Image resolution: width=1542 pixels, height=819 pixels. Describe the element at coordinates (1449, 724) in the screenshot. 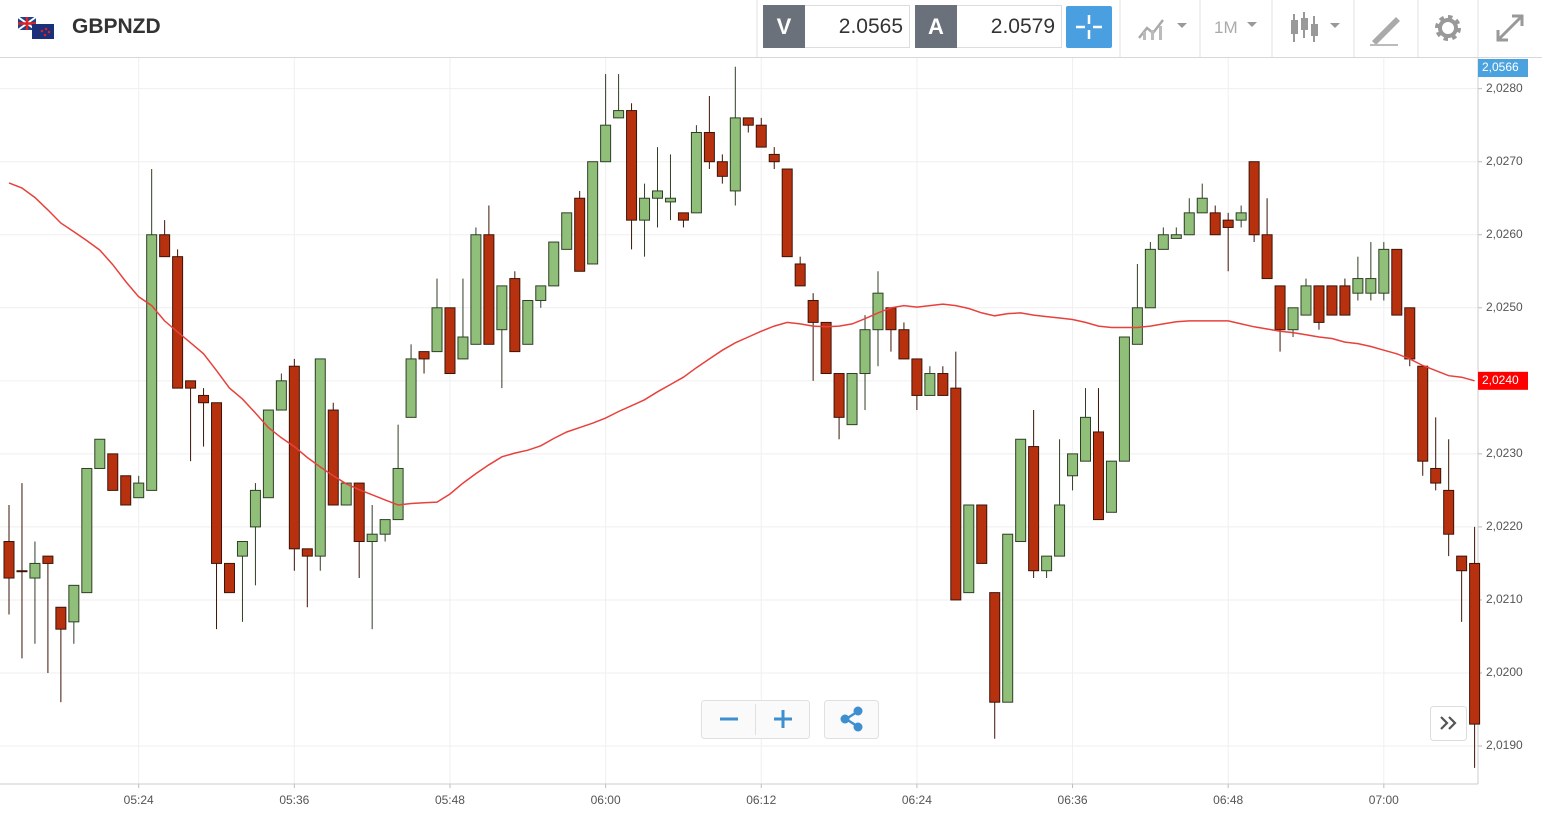

I see `scroll-end-button` at that location.